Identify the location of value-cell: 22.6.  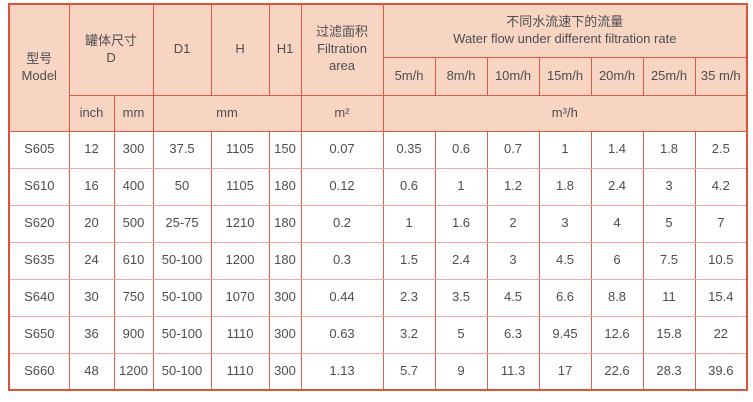
(617, 371).